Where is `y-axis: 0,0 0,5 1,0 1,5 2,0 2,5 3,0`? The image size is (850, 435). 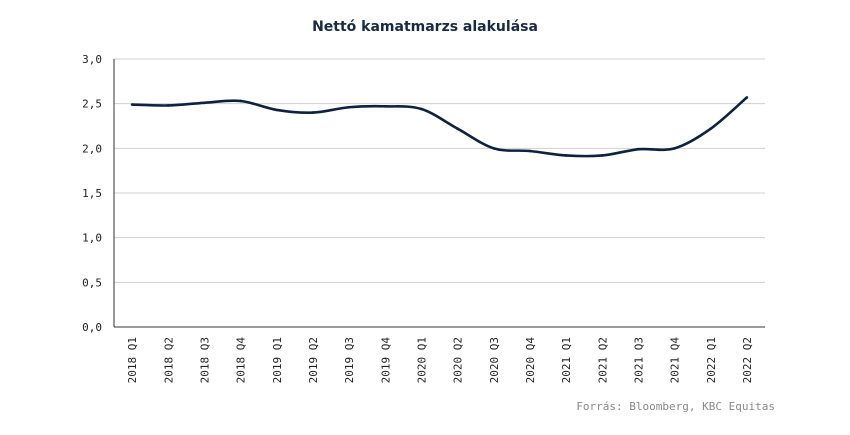
y-axis: 0,0 0,5 1,0 1,5 2,0 2,5 3,0 is located at coordinates (98, 193).